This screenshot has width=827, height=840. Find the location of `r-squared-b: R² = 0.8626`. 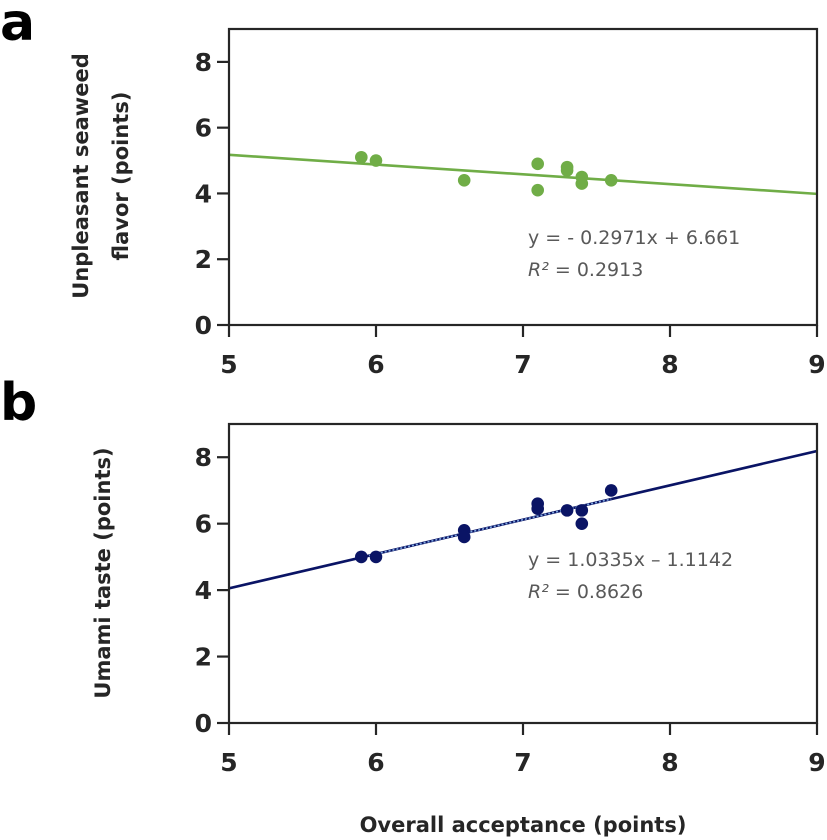

r-squared-b: R² = 0.8626 is located at coordinates (585, 592).